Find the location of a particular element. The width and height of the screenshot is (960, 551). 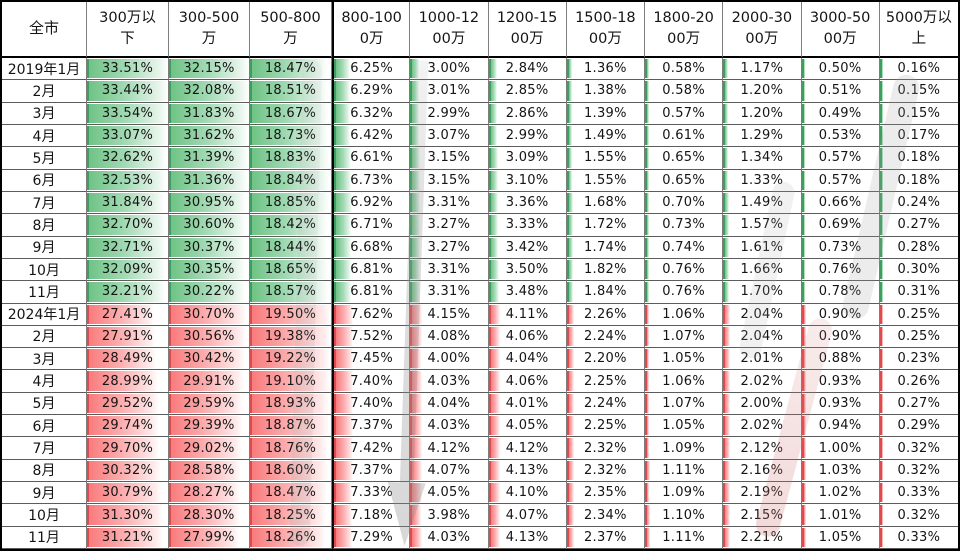

row-label: 5月 is located at coordinates (44, 158).